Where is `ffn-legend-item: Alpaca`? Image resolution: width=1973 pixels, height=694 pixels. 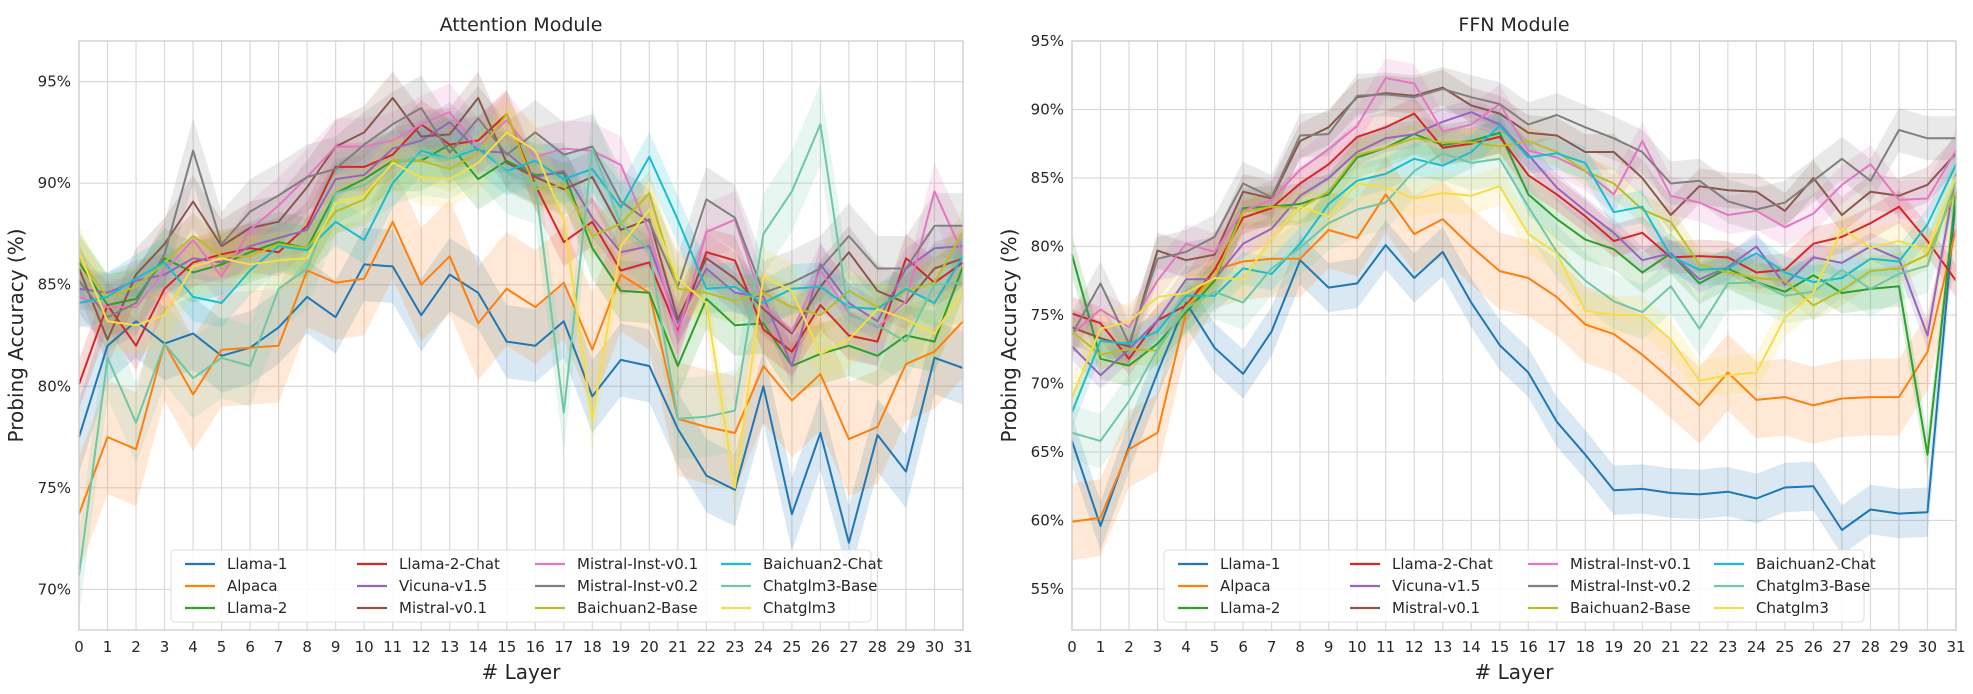 ffn-legend-item: Alpaca is located at coordinates (1224, 586).